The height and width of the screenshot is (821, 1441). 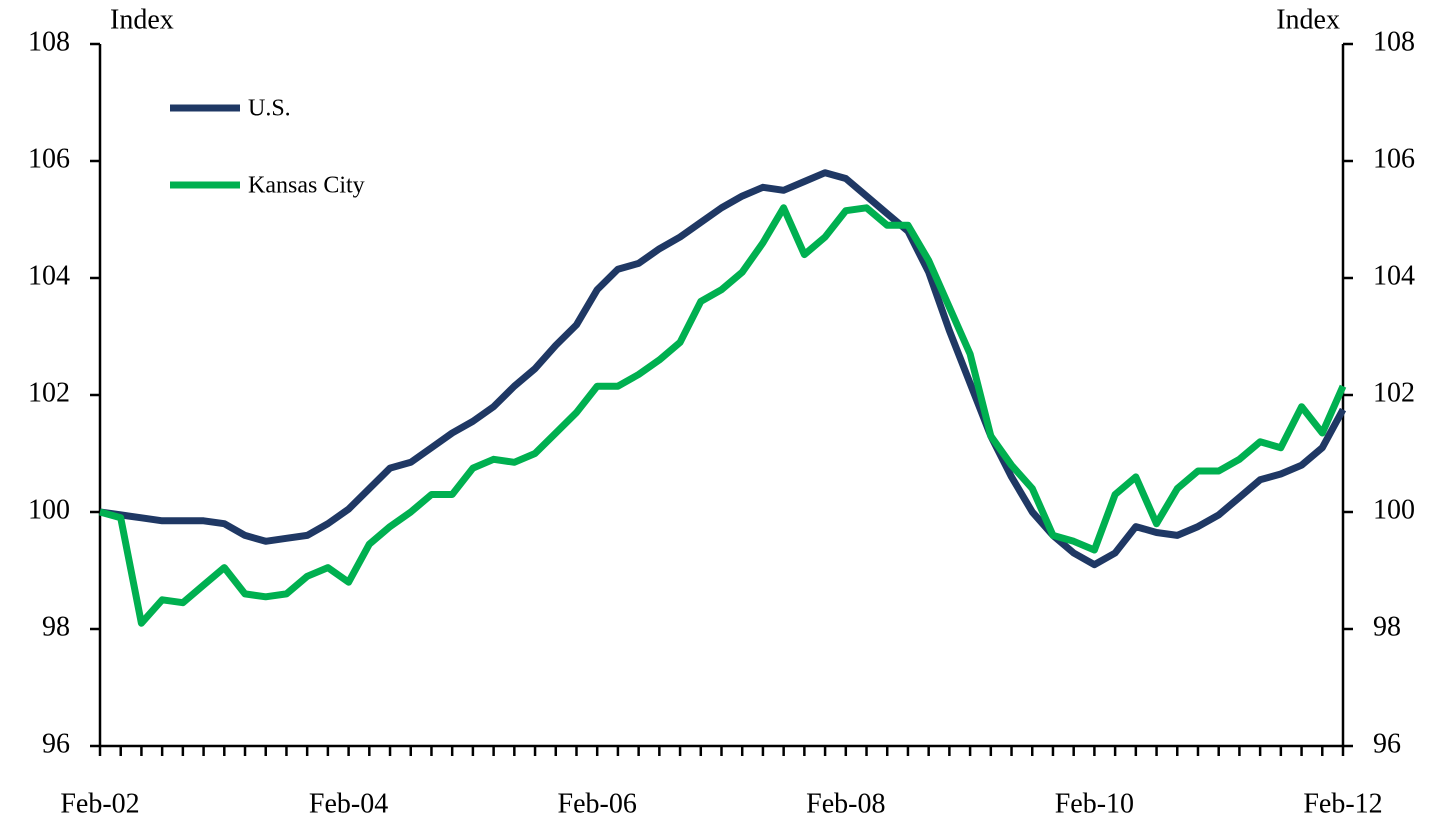 I want to click on y-tick-label: 96, so click(x=56, y=743).